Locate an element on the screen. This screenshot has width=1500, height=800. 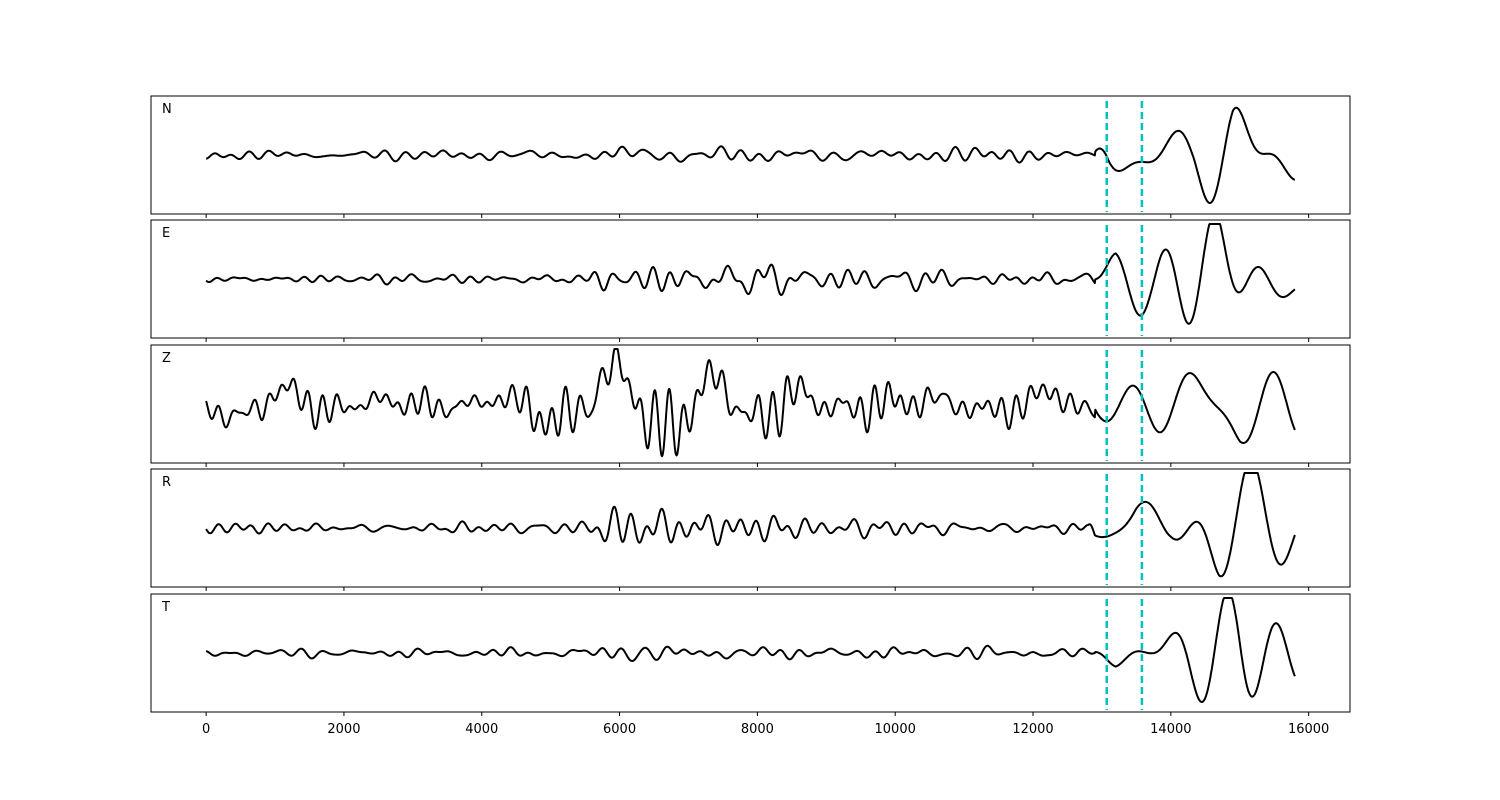
panel-n: N is located at coordinates (750, 156).